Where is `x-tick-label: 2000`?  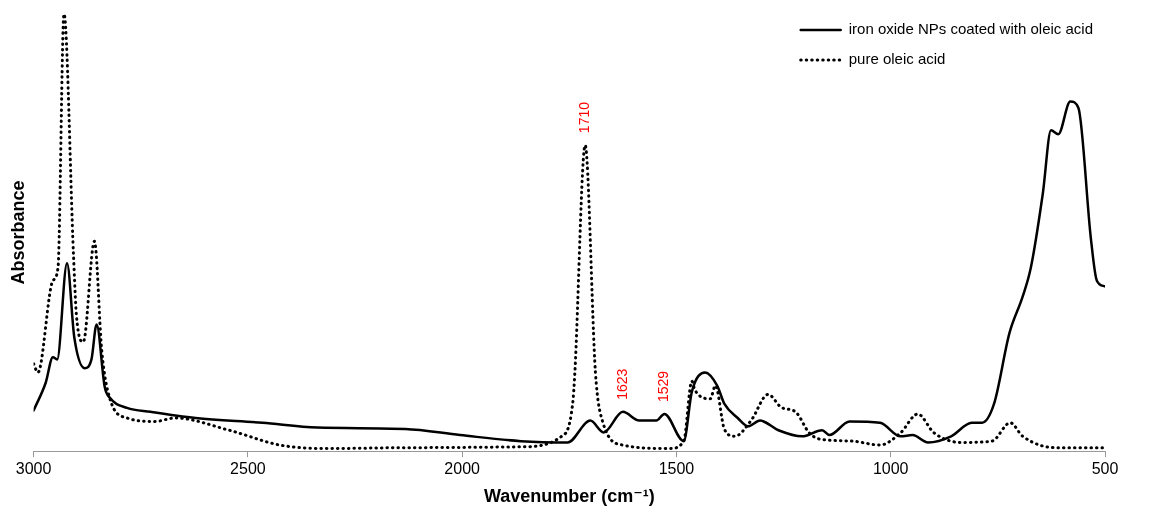 x-tick-label: 2000 is located at coordinates (462, 469).